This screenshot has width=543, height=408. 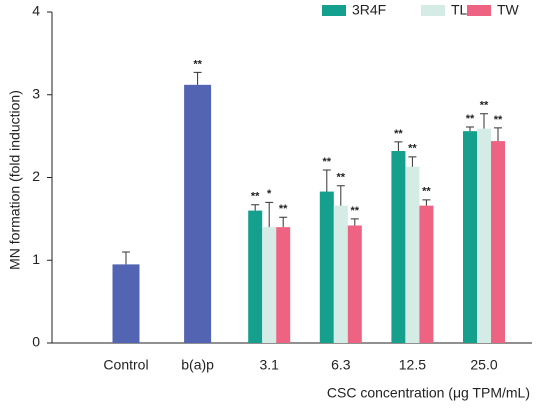 I want to click on significance-label: *, so click(x=269, y=194).